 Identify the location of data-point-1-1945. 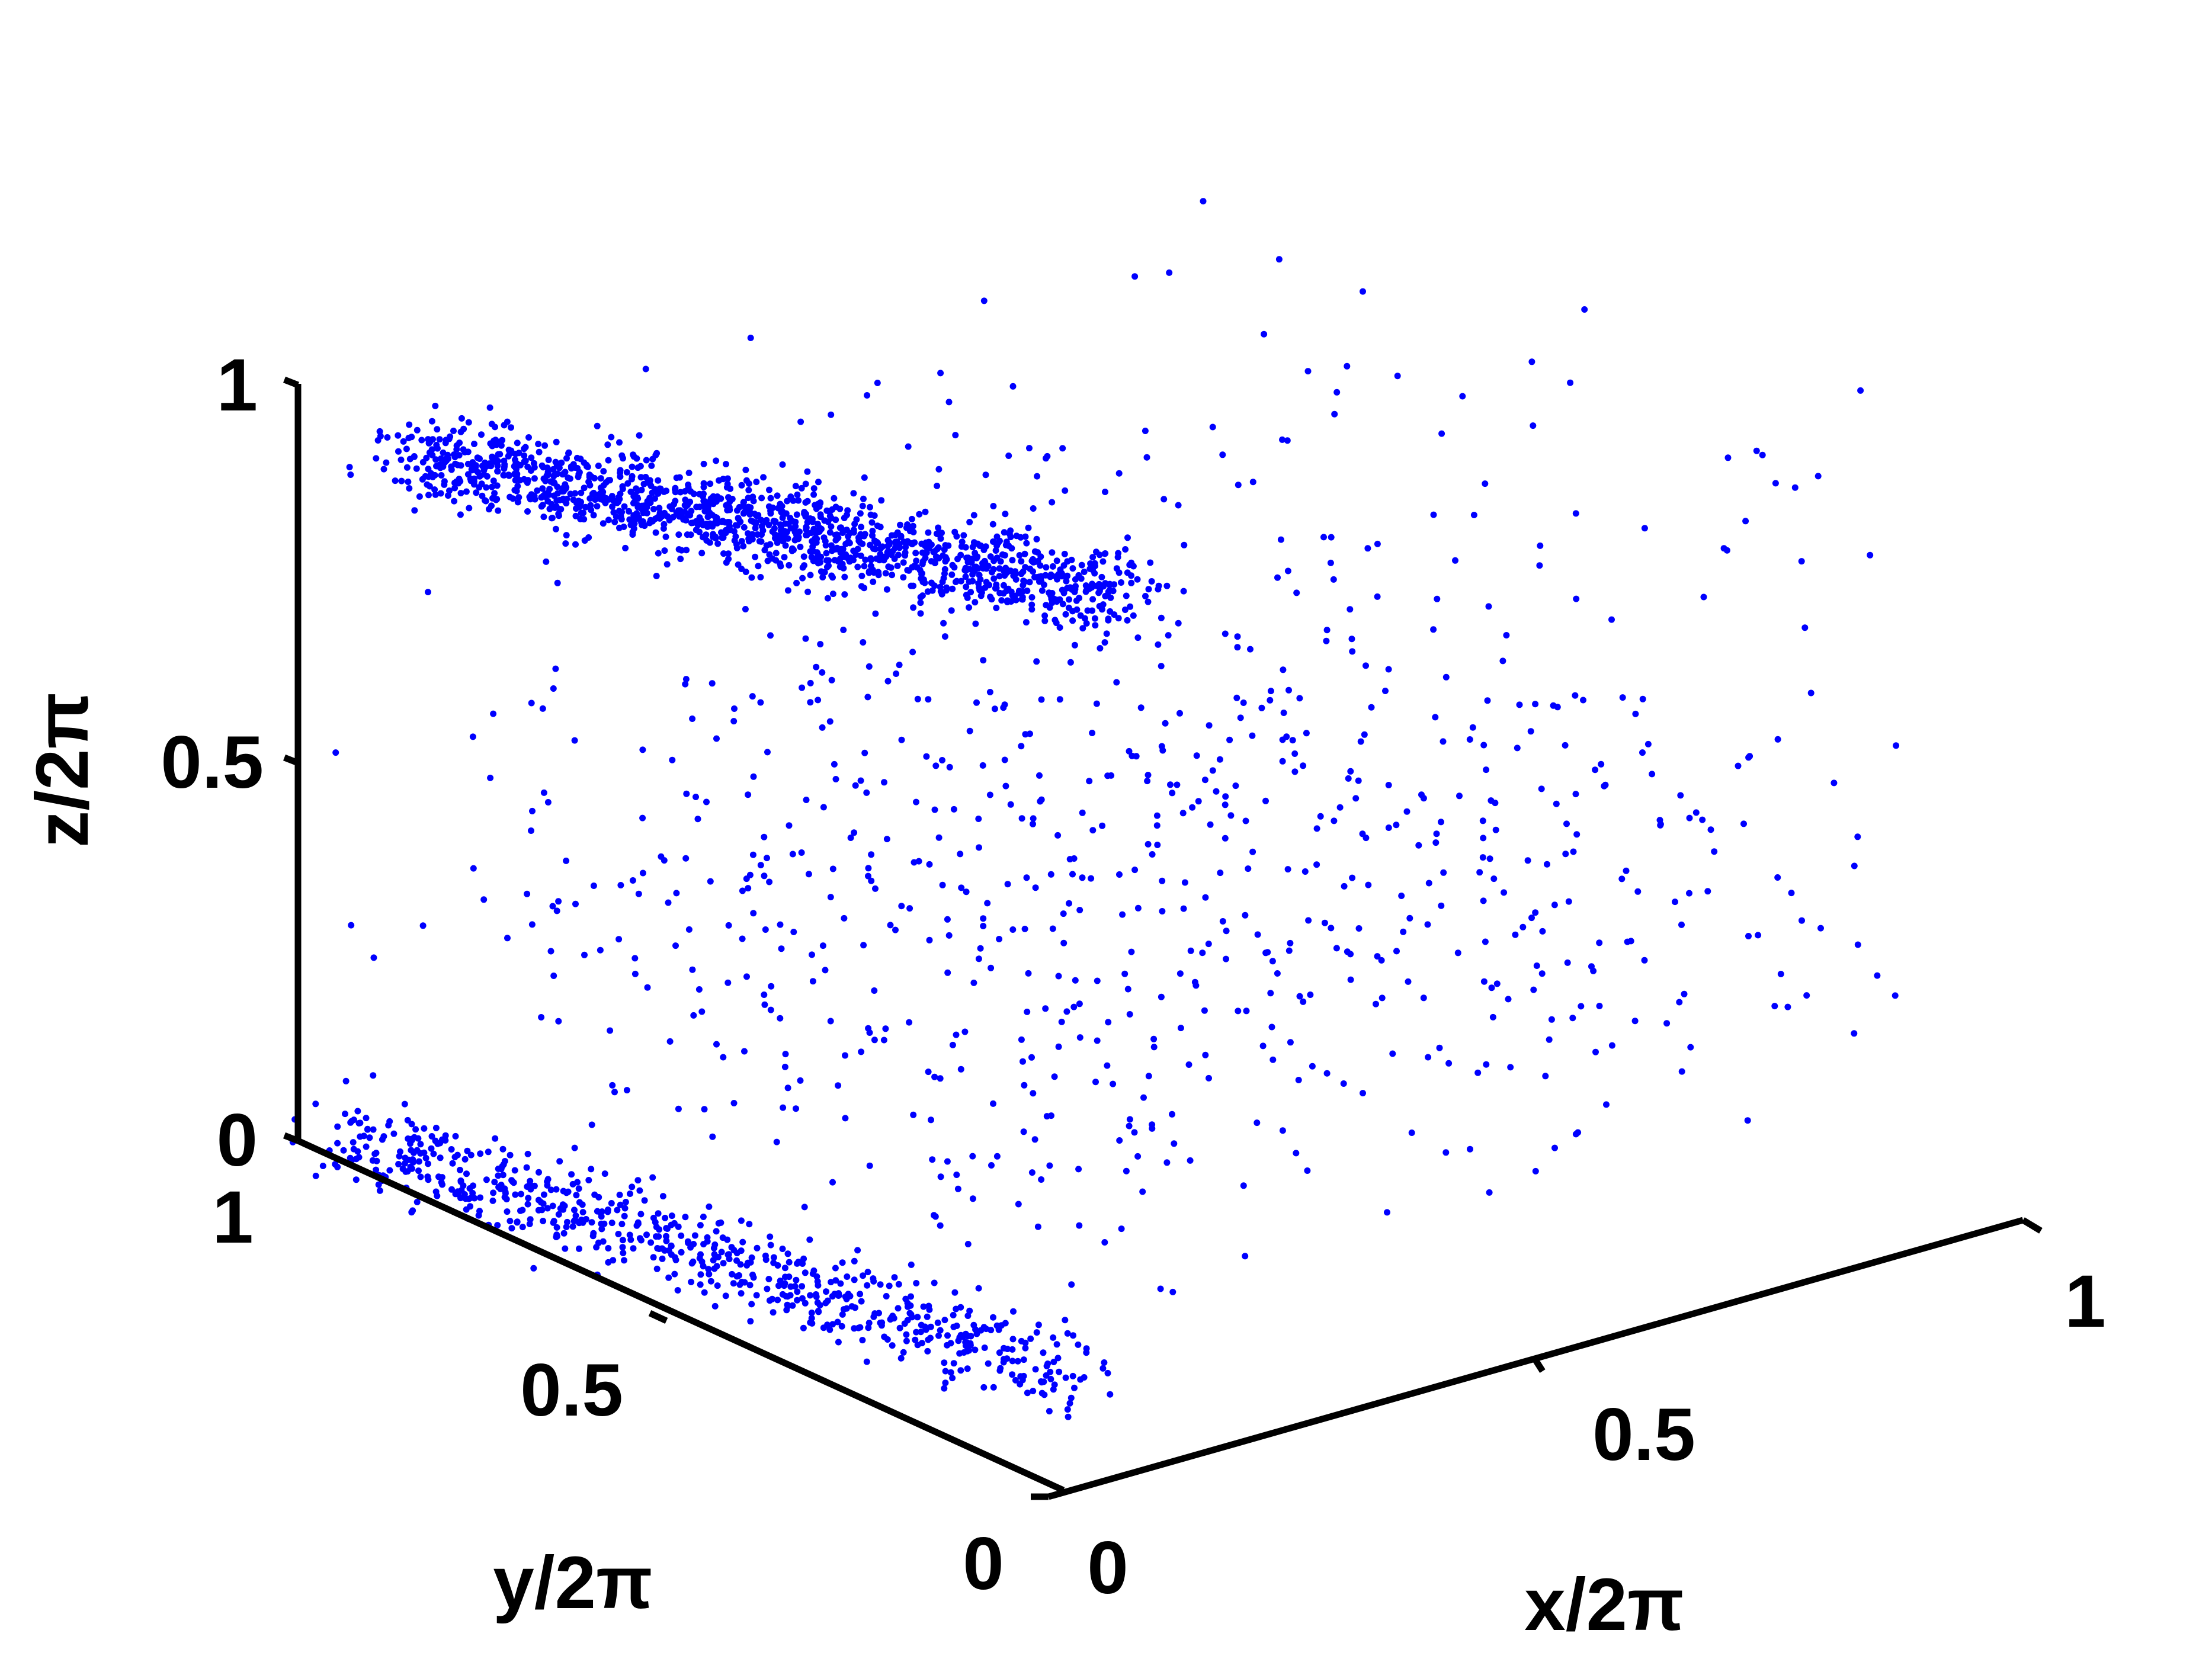
(928, 1339).